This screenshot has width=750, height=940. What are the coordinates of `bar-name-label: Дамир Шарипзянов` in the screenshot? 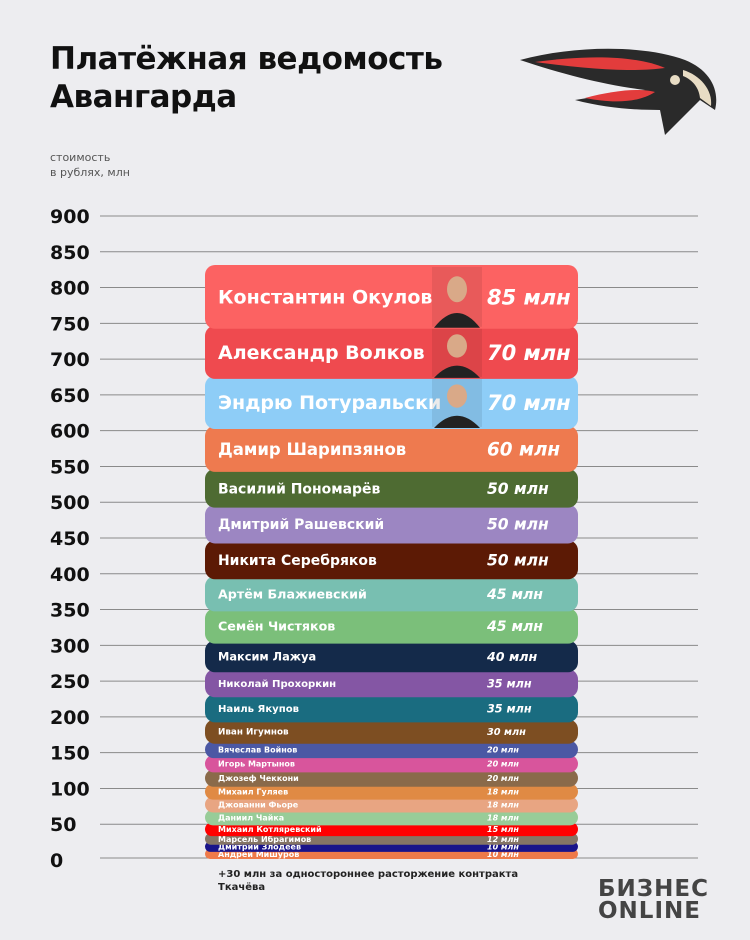 It's located at (312, 449).